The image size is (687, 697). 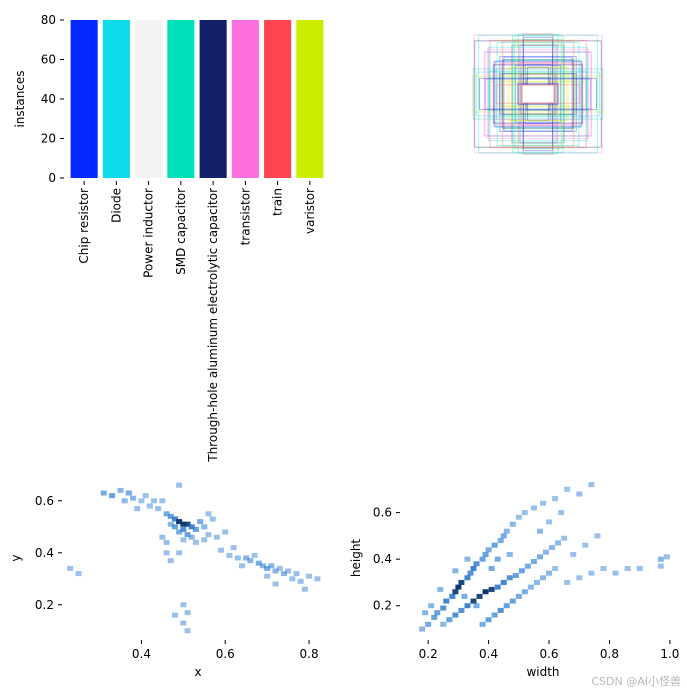 I want to click on x-tick-label: 0.4, so click(x=141, y=654).